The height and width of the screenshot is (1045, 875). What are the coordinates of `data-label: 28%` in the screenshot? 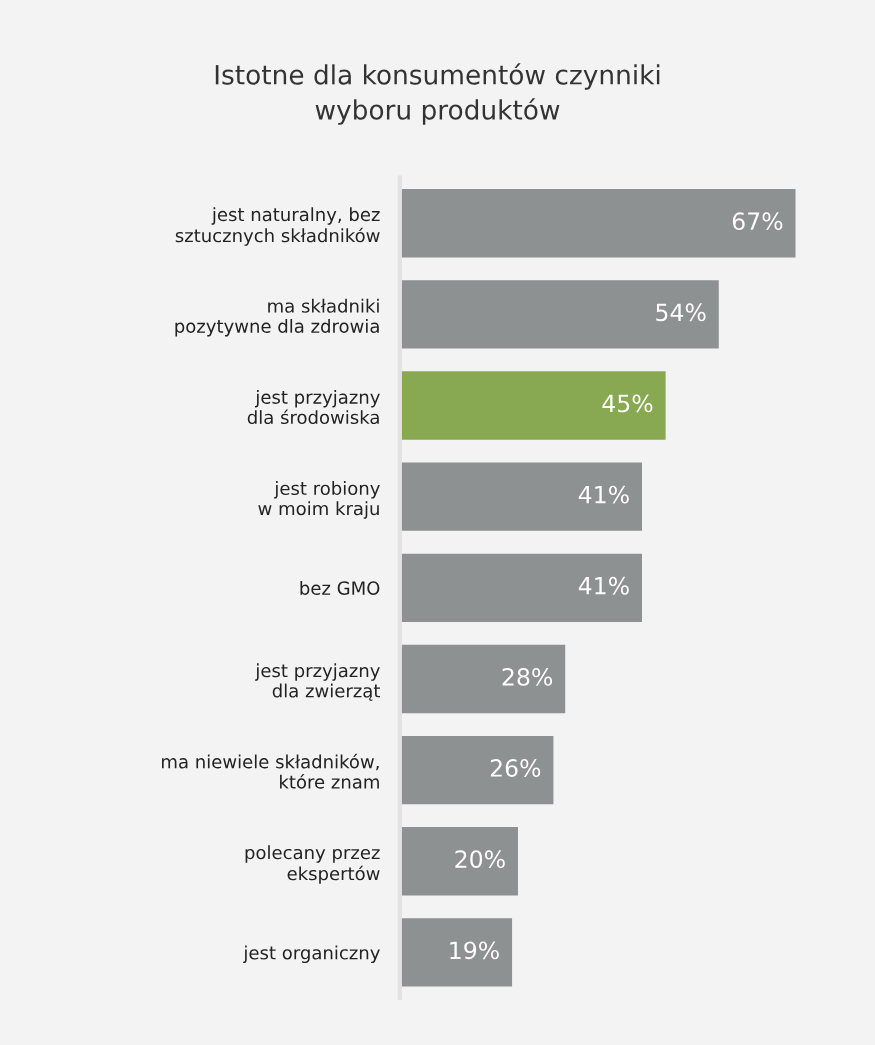 It's located at (527, 676).